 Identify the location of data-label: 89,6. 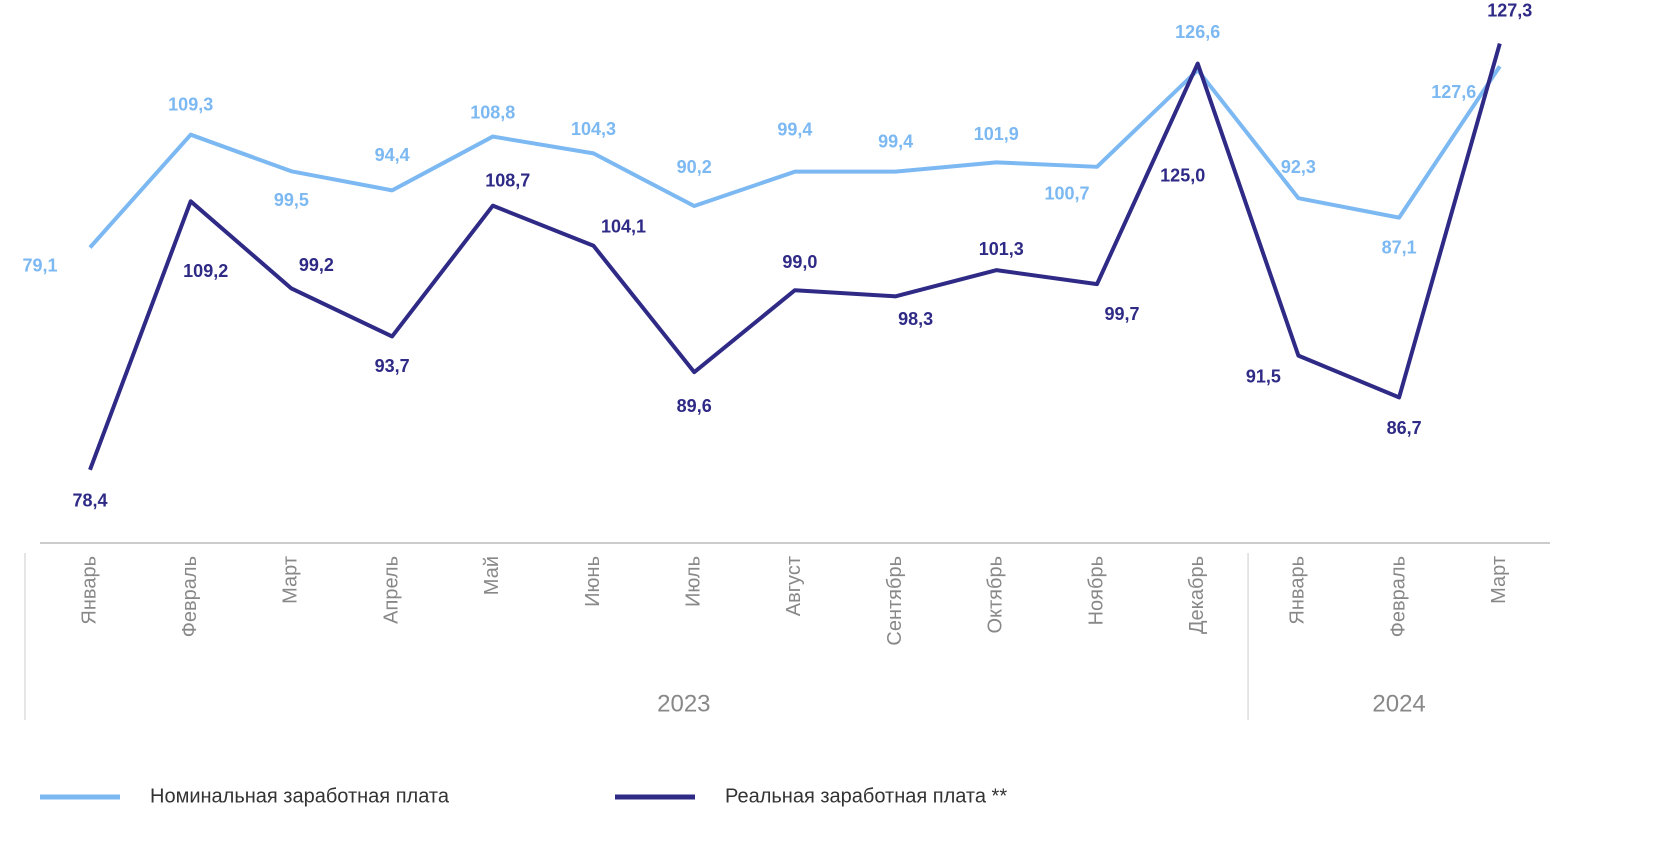
(694, 406).